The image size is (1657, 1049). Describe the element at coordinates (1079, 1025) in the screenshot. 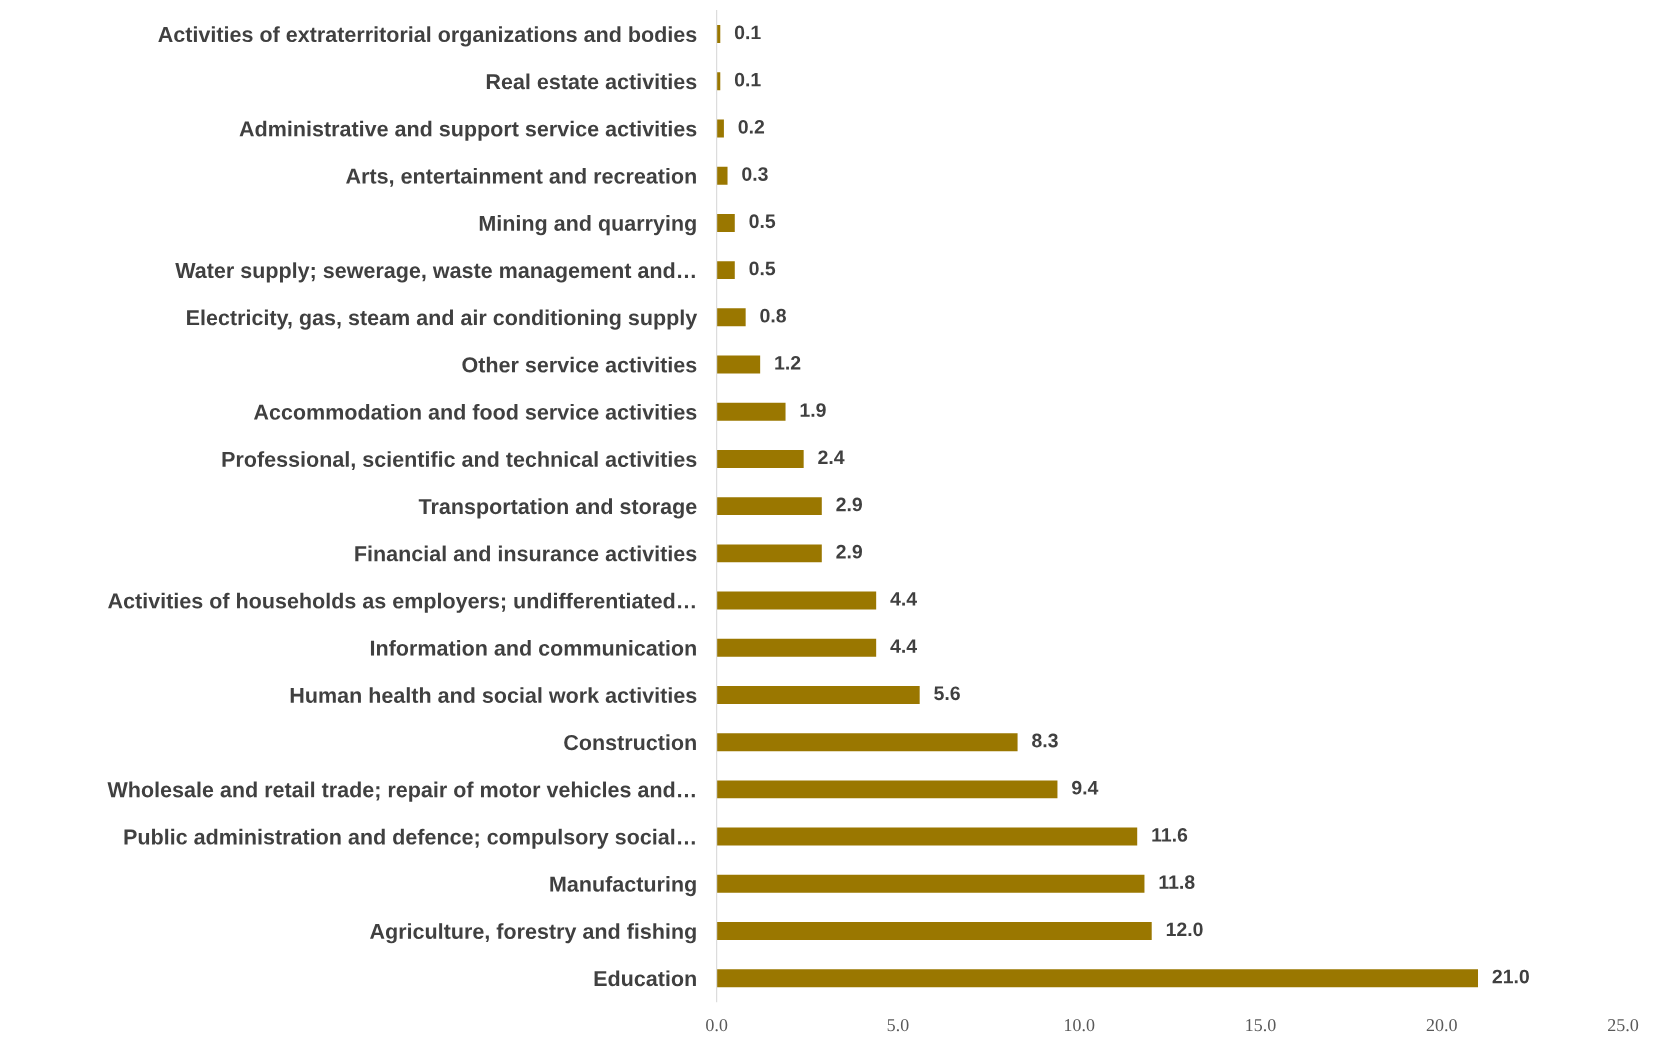

I see `x-tick-label: 10.0` at that location.